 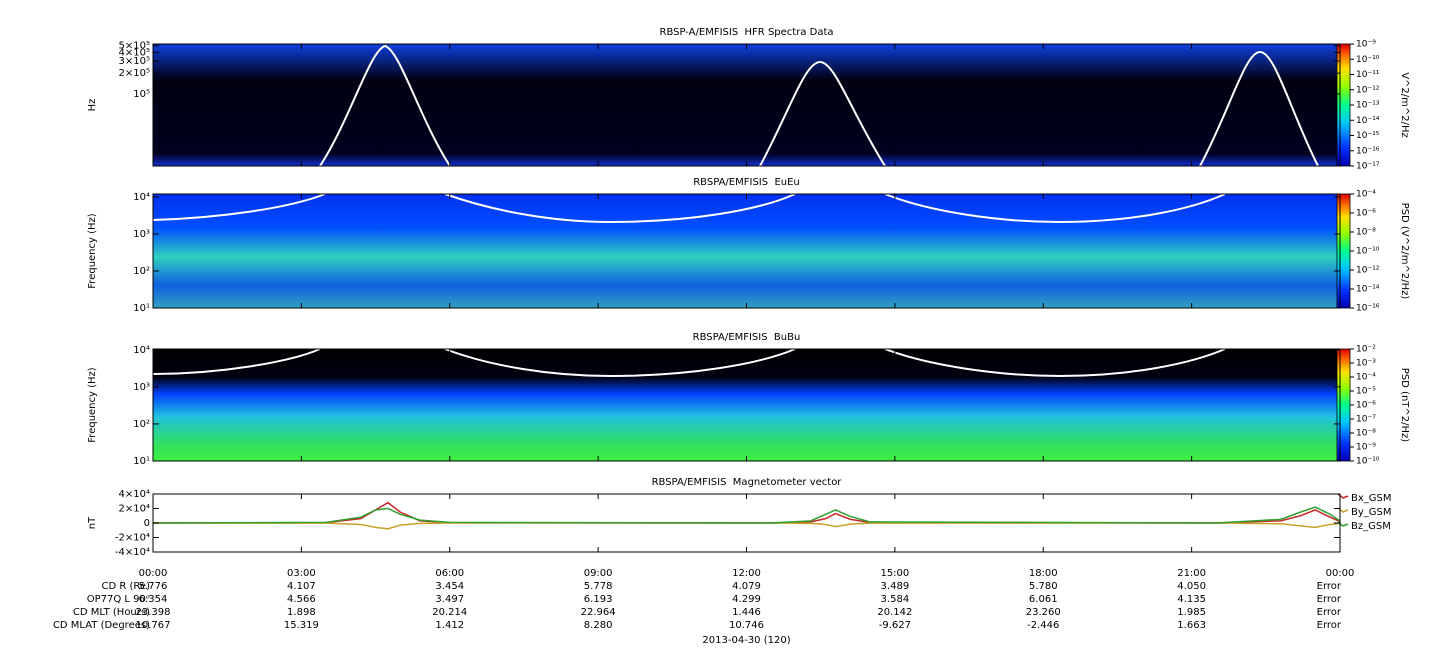 What do you see at coordinates (1366, 45) in the screenshot?
I see `colorbar-tick-label: 10⁻⁹` at bounding box center [1366, 45].